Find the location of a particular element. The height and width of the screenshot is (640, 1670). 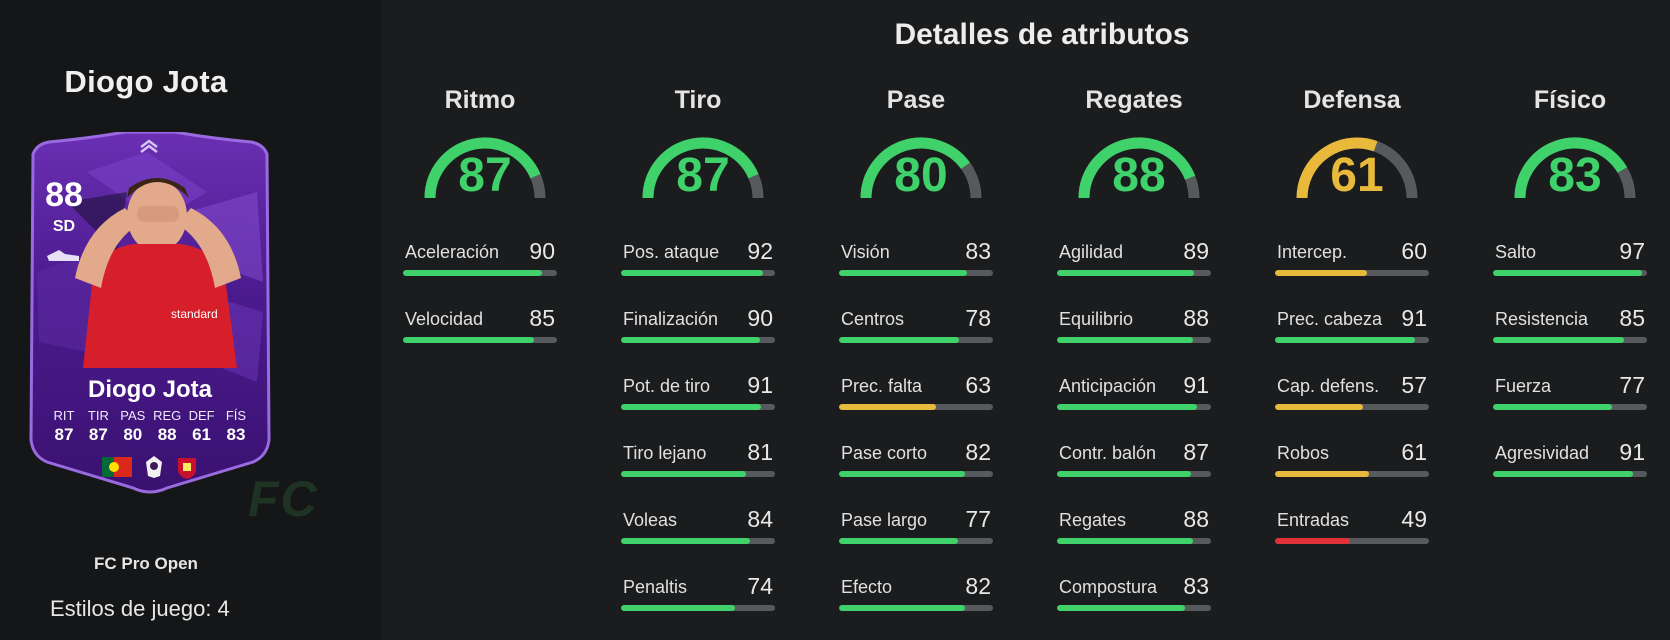

stat-row: Contr. balón 87 is located at coordinates (1134, 471).